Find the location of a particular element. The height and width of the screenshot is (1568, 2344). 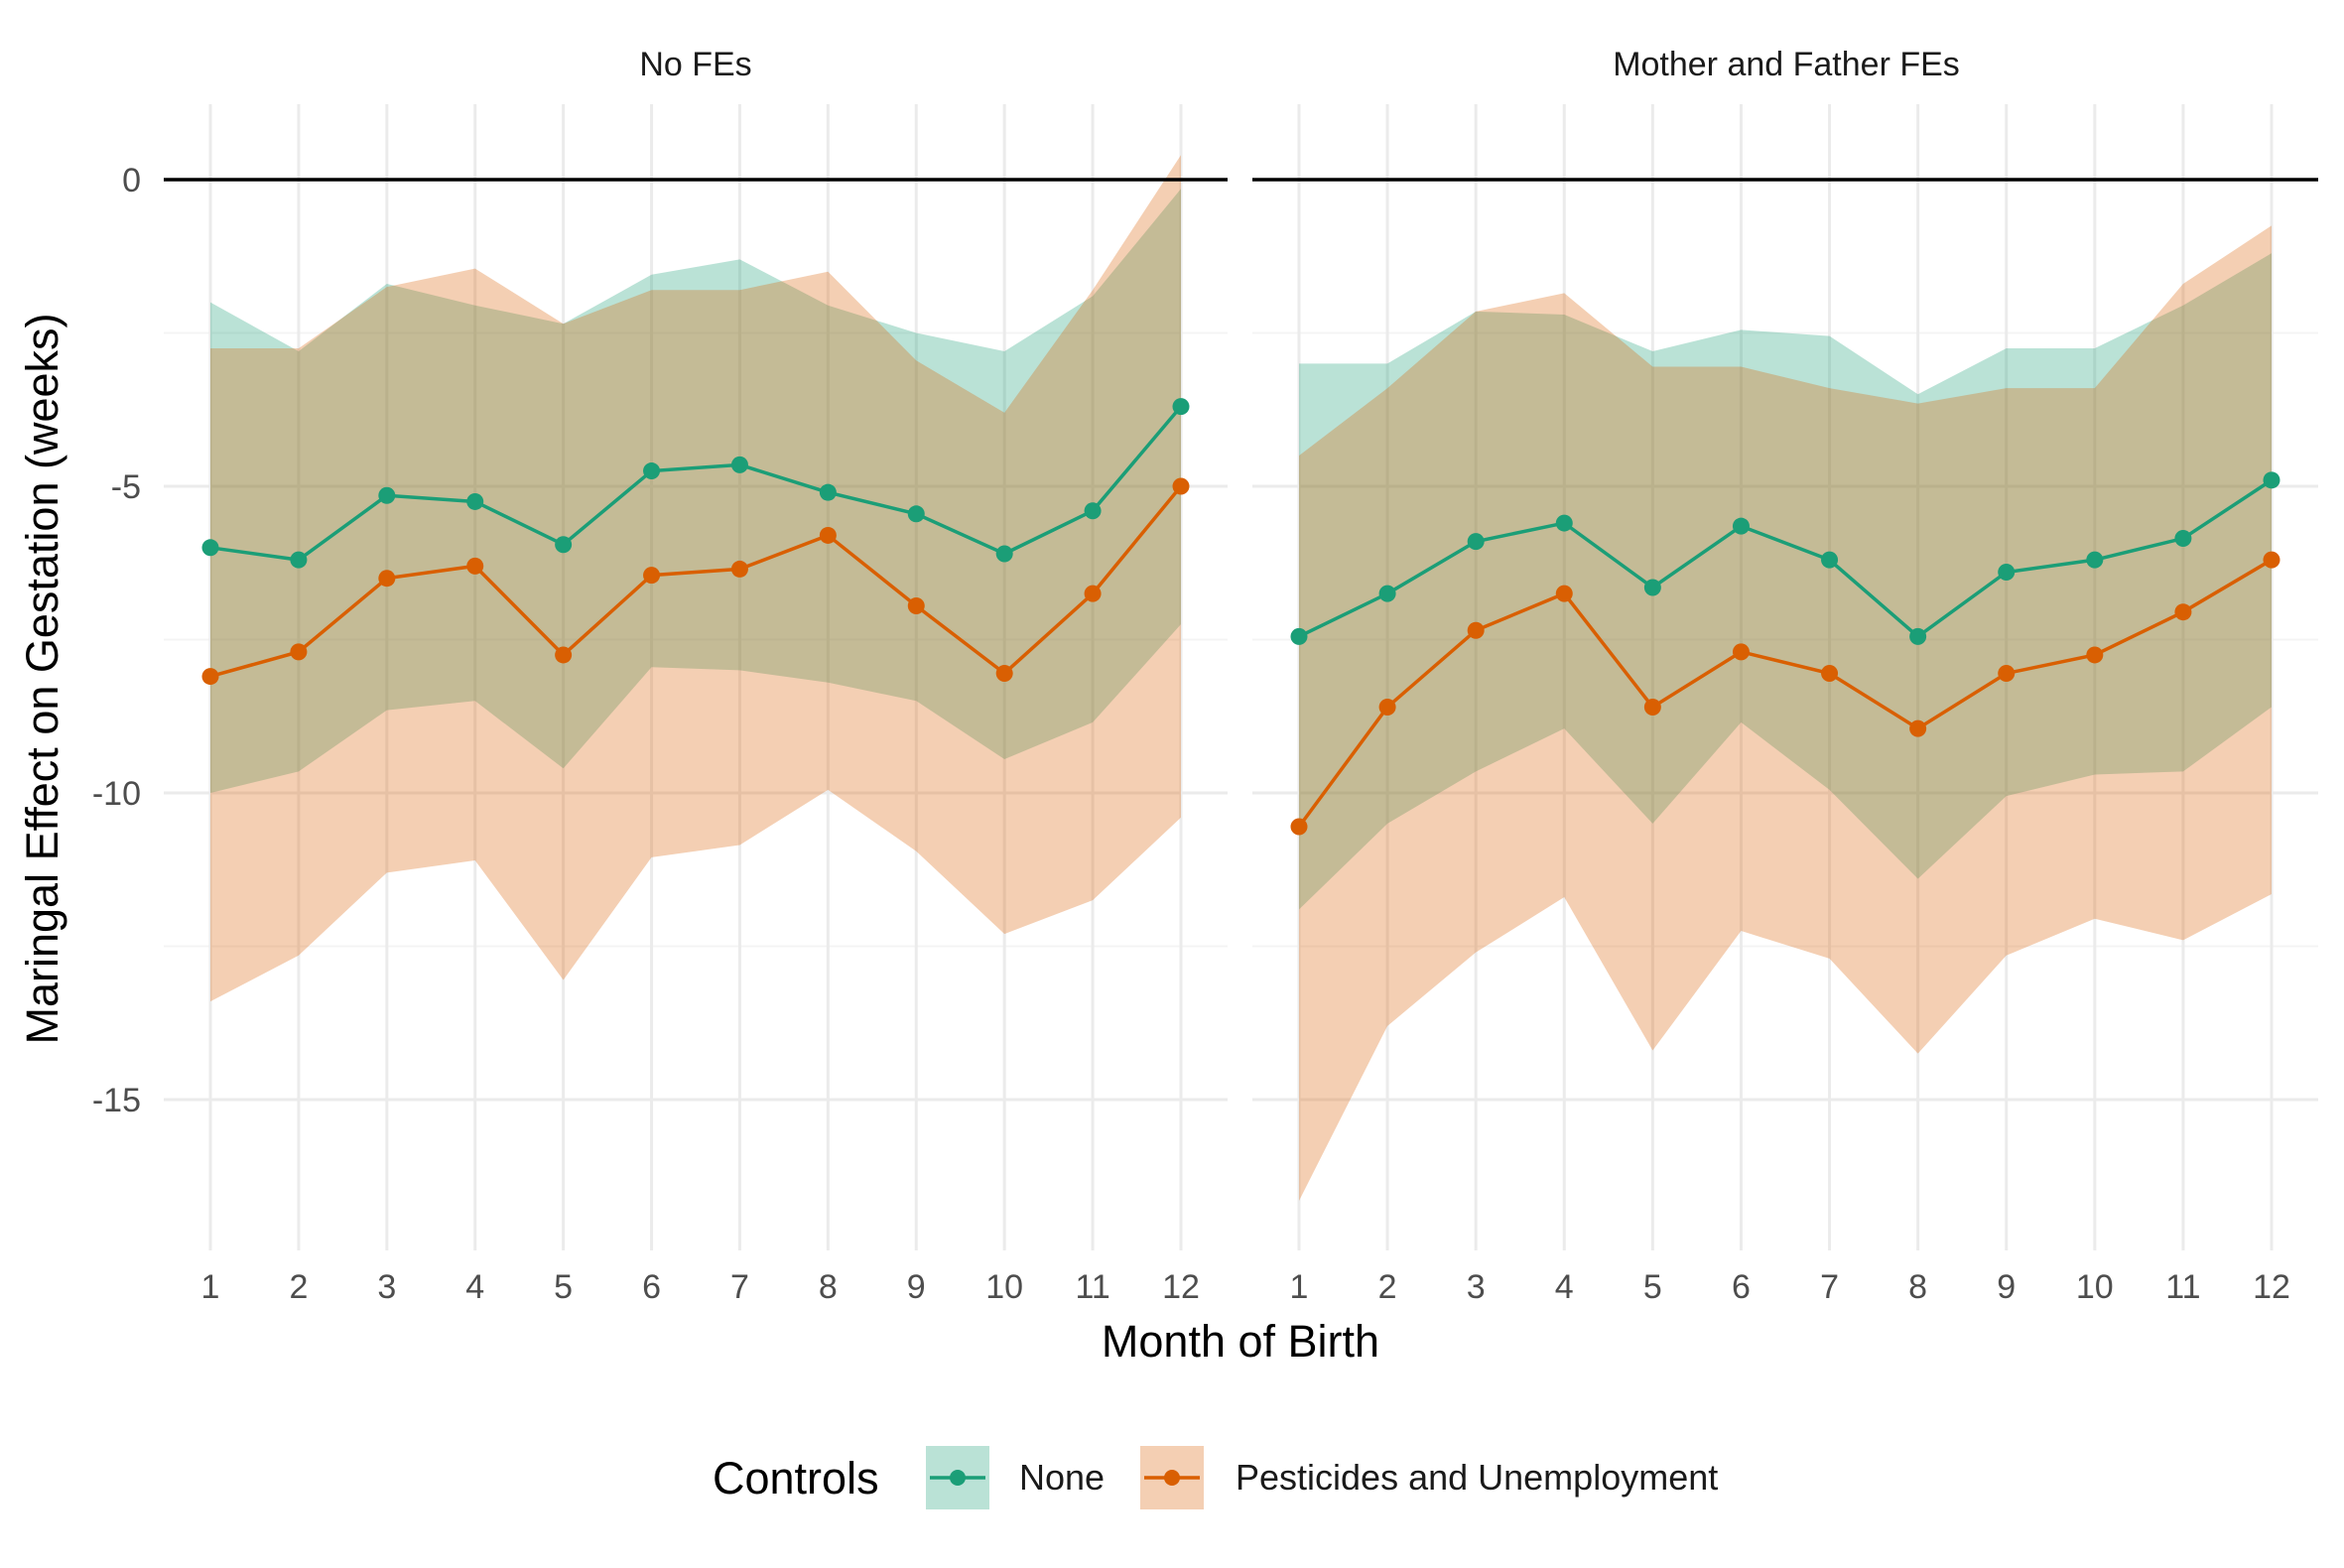

y-tick-label: -10 is located at coordinates (116, 794).